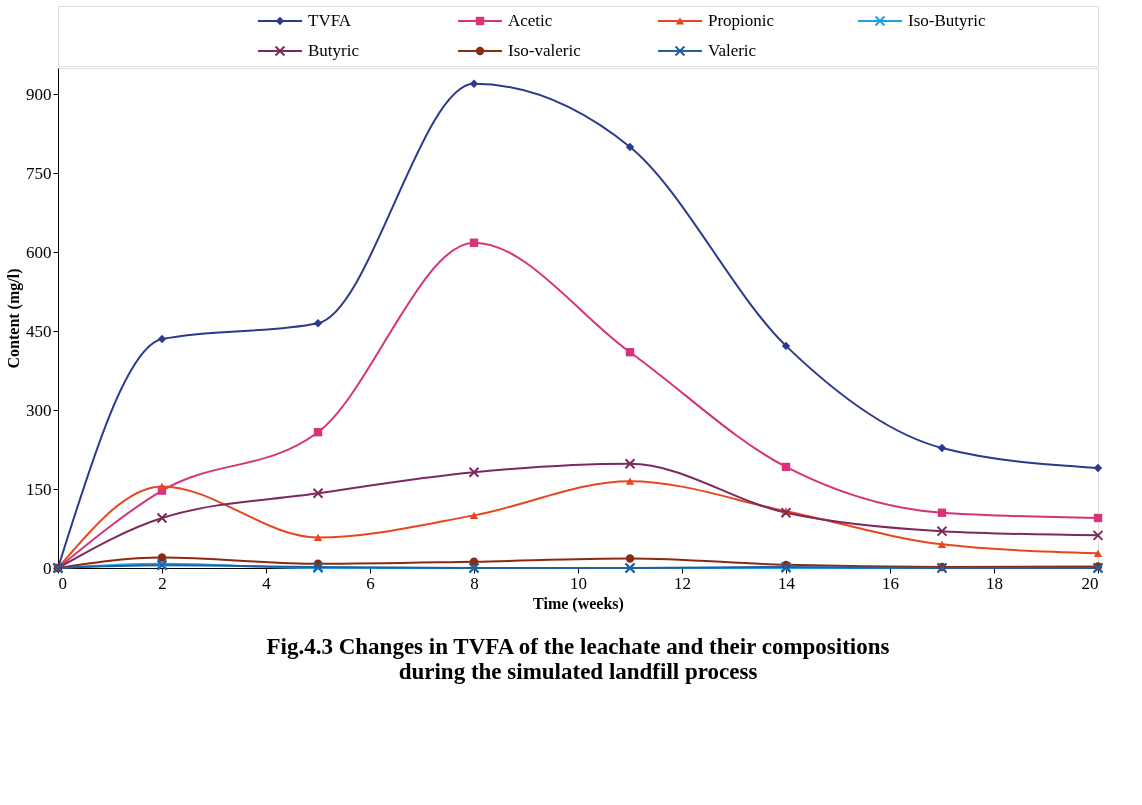  I want to click on legend-label: Iso-valeric, so click(545, 50).